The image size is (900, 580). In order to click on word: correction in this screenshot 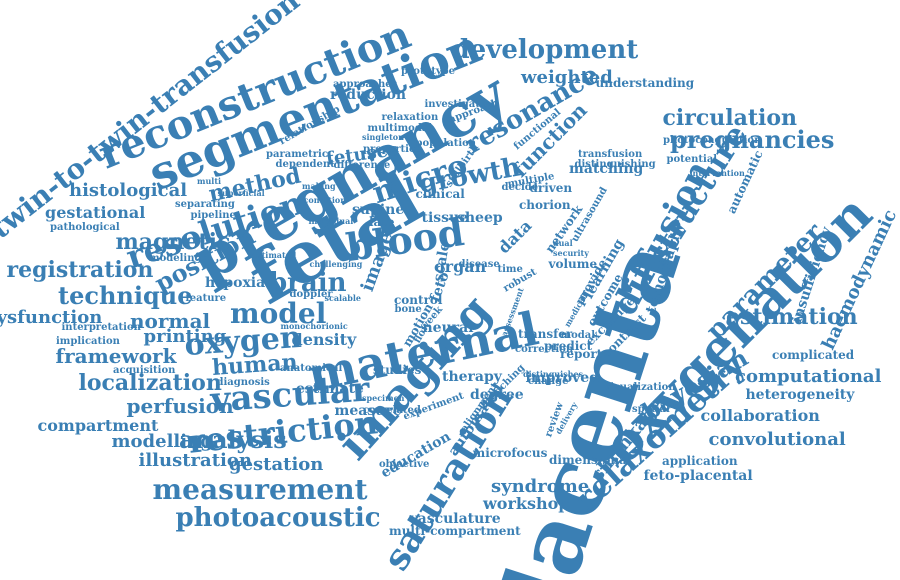, I will do `click(544, 349)`.